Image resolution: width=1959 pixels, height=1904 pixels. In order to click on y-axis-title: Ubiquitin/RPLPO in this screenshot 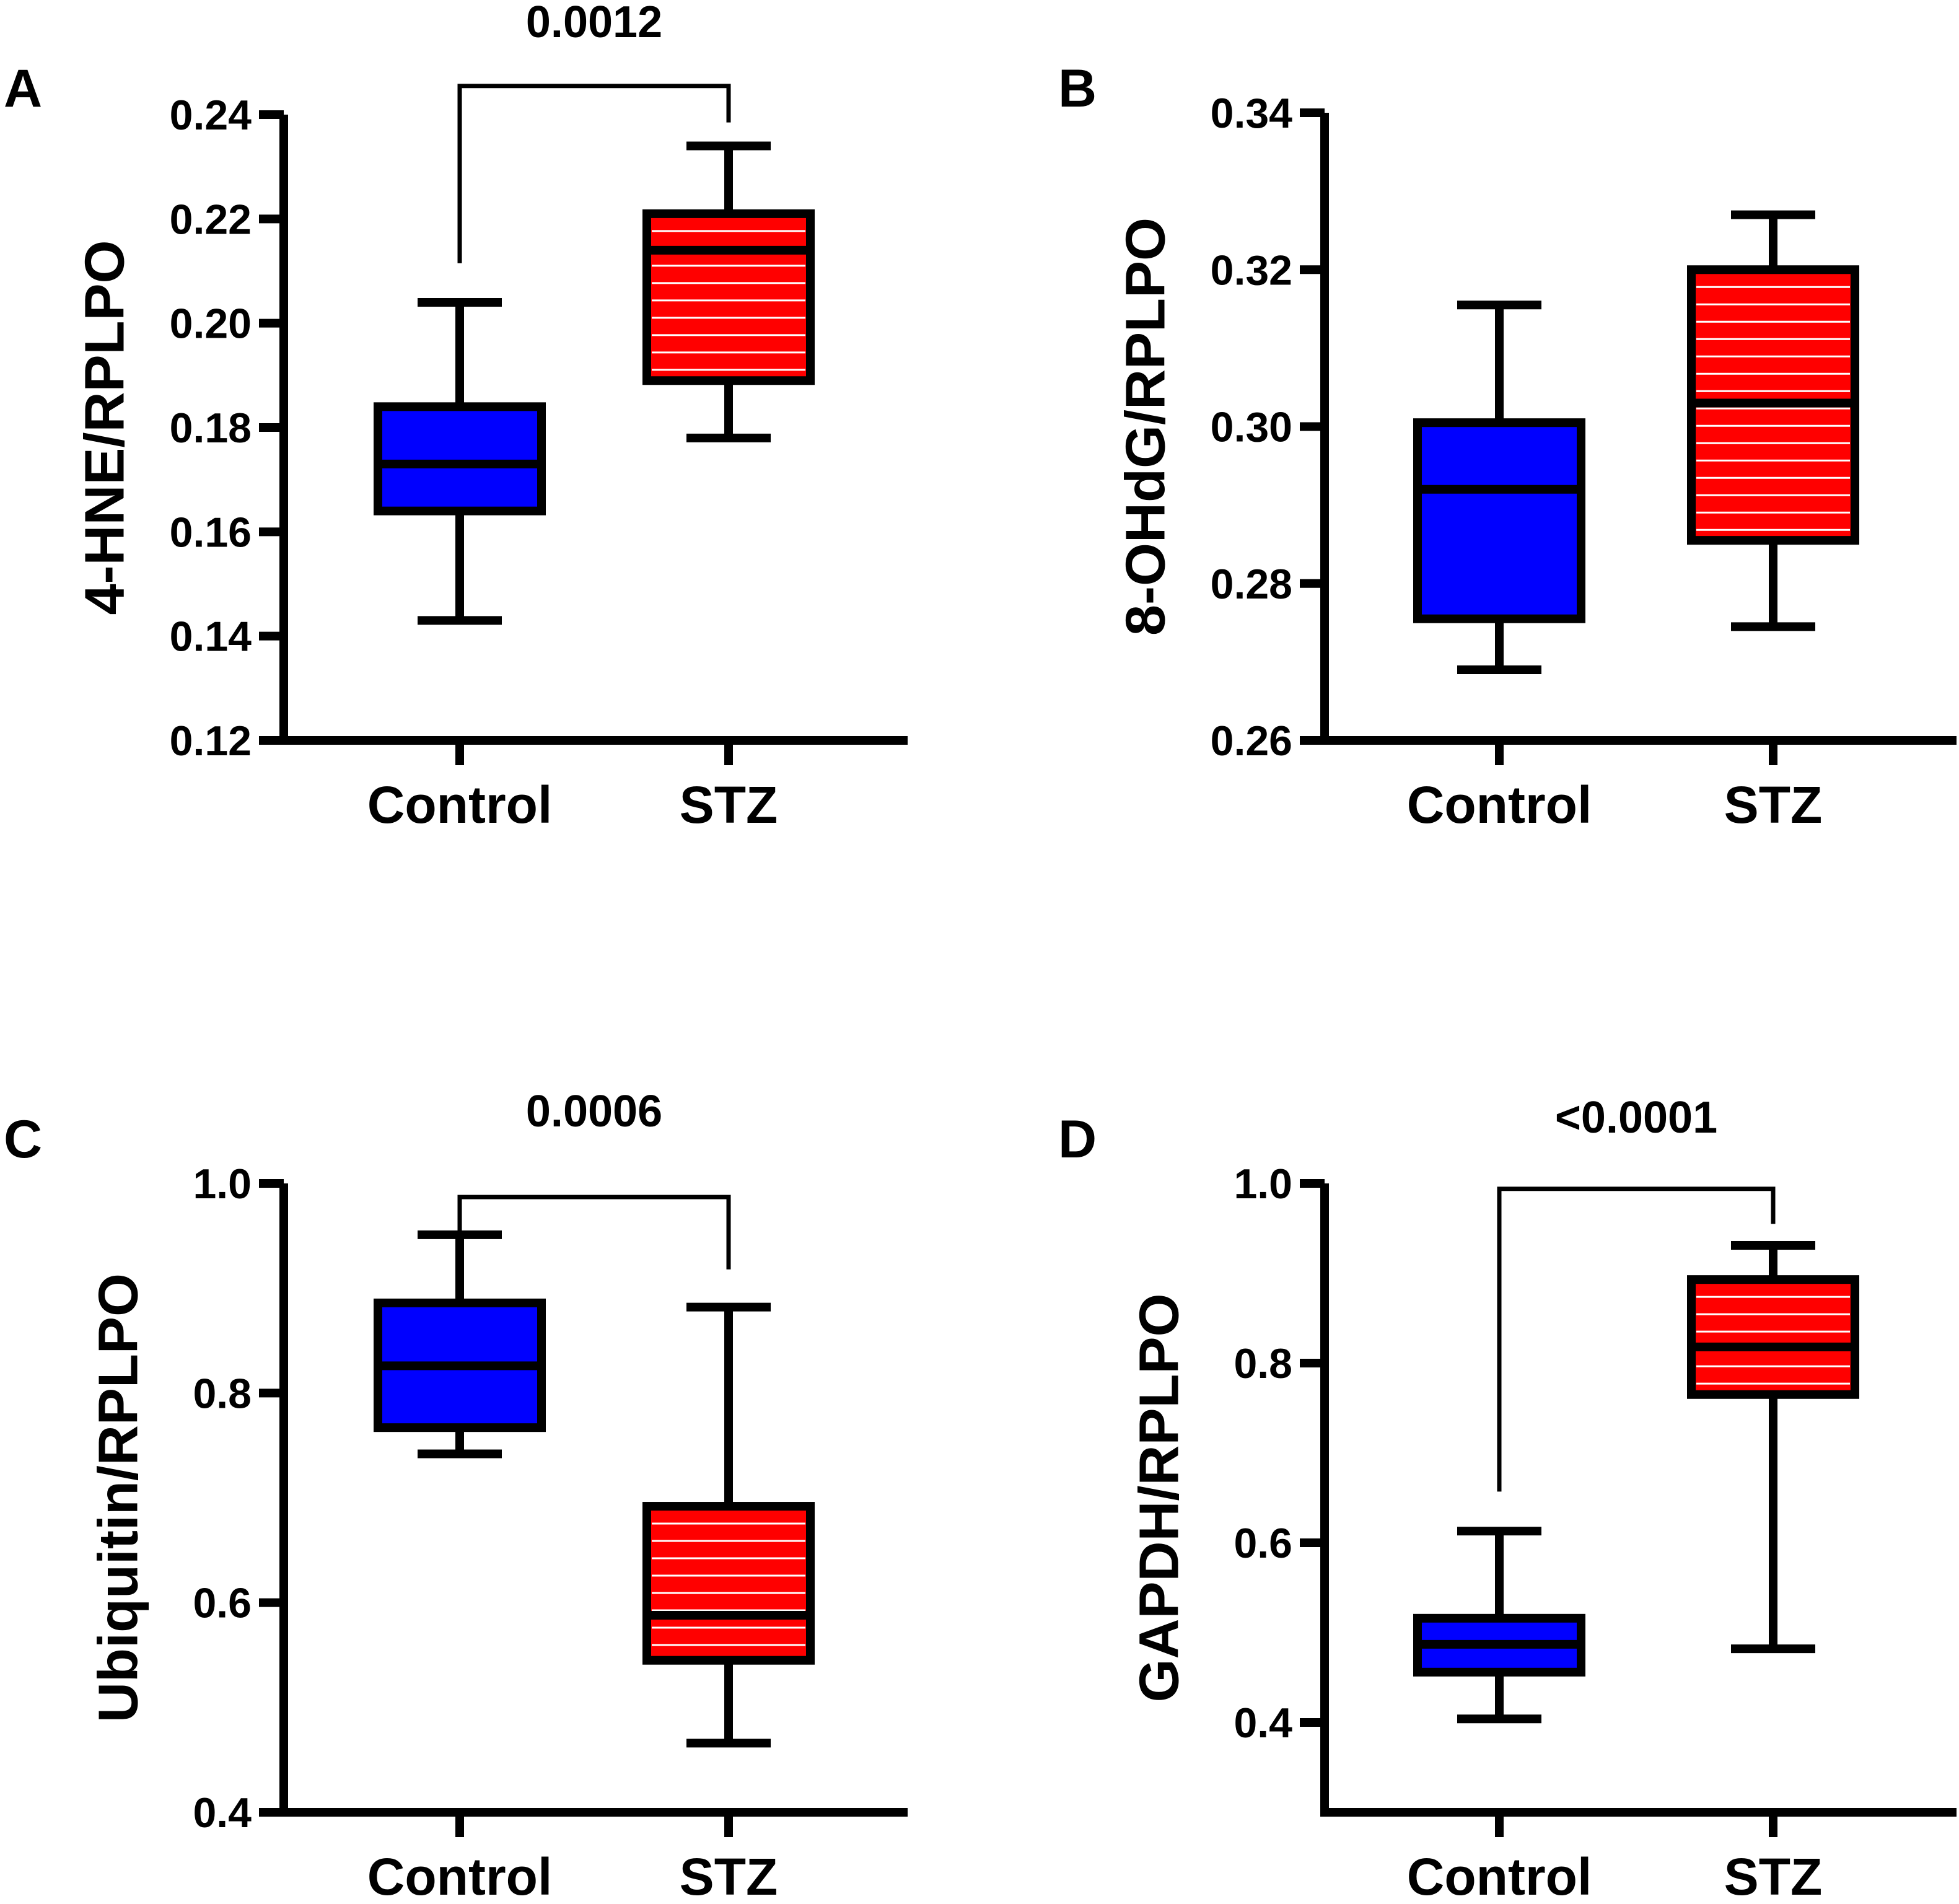, I will do `click(119, 1498)`.